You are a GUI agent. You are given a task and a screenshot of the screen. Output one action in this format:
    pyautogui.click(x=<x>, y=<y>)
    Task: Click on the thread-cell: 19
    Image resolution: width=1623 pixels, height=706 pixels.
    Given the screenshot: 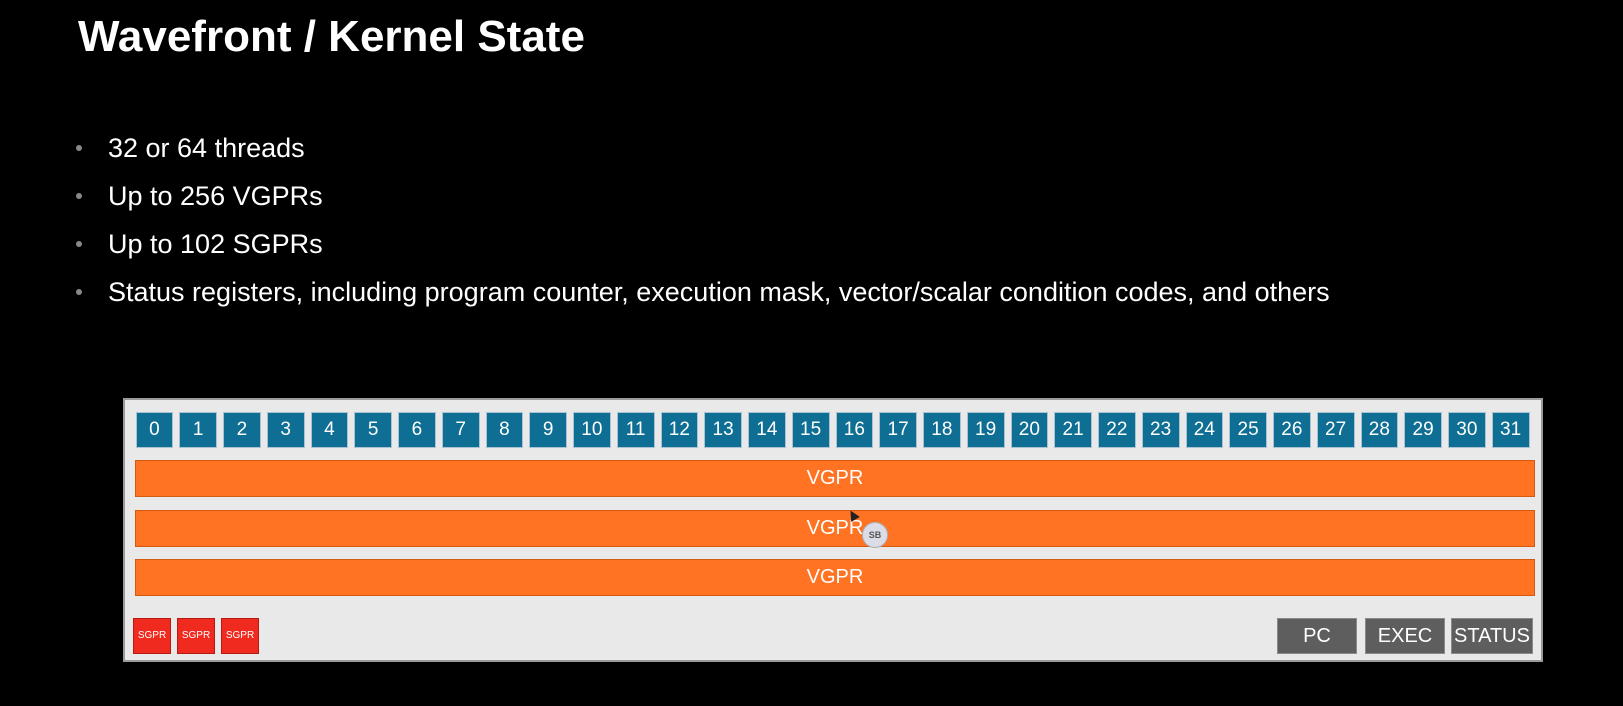 What is the action you would take?
    pyautogui.click(x=985, y=430)
    